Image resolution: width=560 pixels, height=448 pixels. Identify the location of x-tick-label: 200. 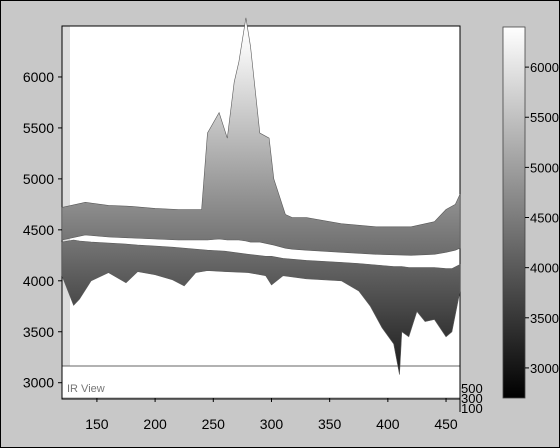
(155, 424).